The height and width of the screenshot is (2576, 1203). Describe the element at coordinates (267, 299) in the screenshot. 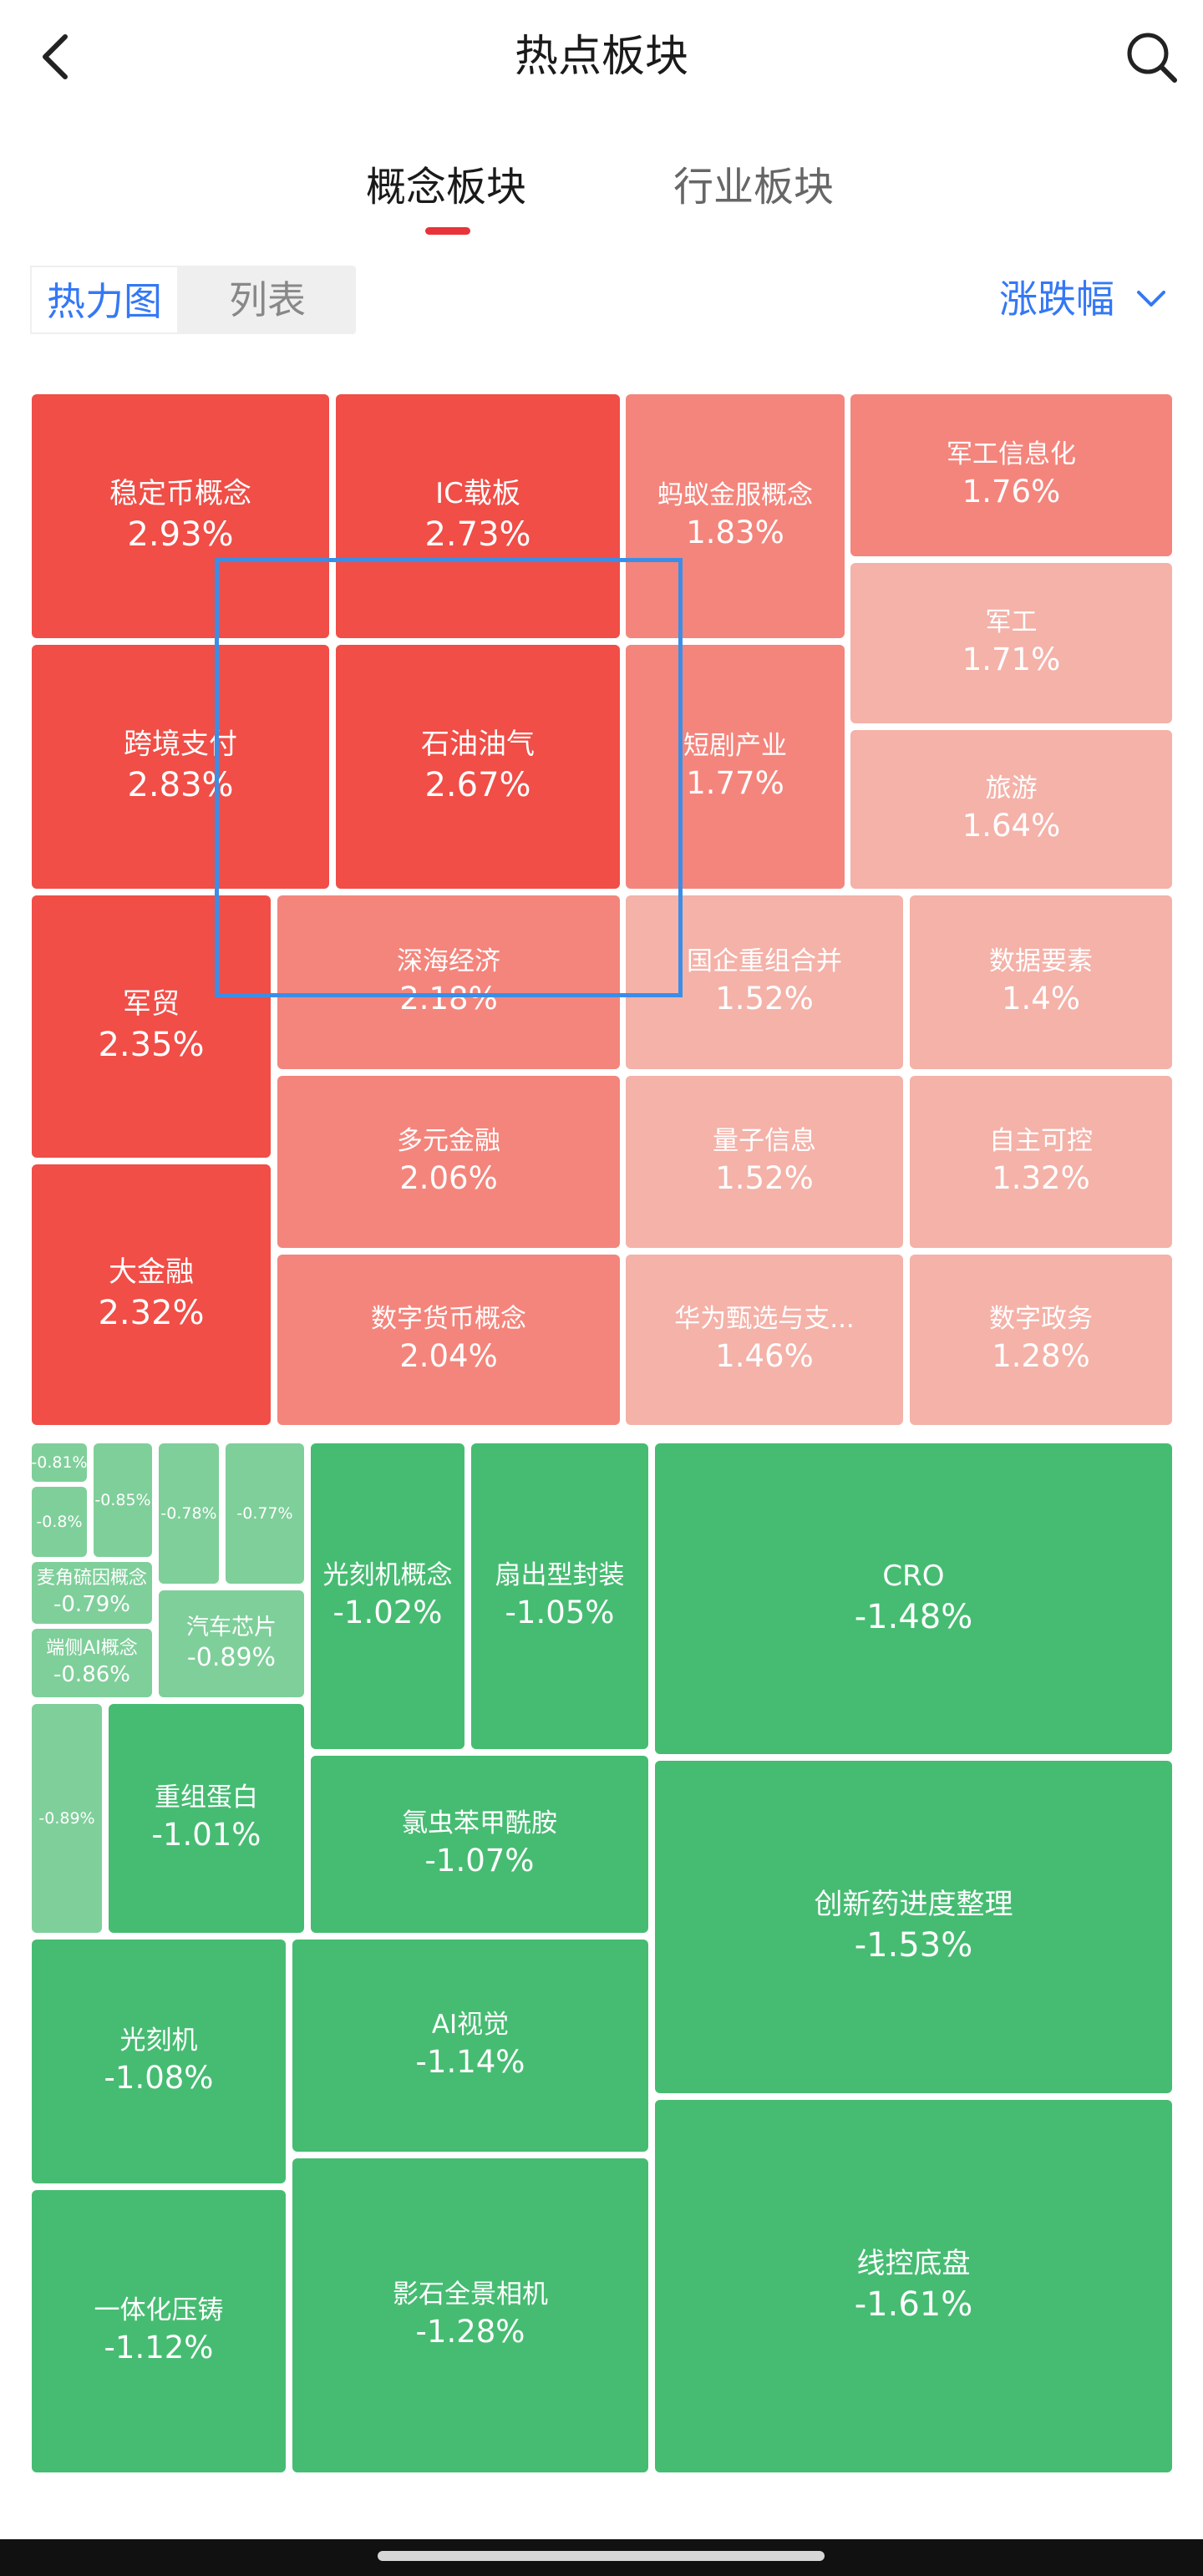

I see `list-view-button: 列表` at that location.